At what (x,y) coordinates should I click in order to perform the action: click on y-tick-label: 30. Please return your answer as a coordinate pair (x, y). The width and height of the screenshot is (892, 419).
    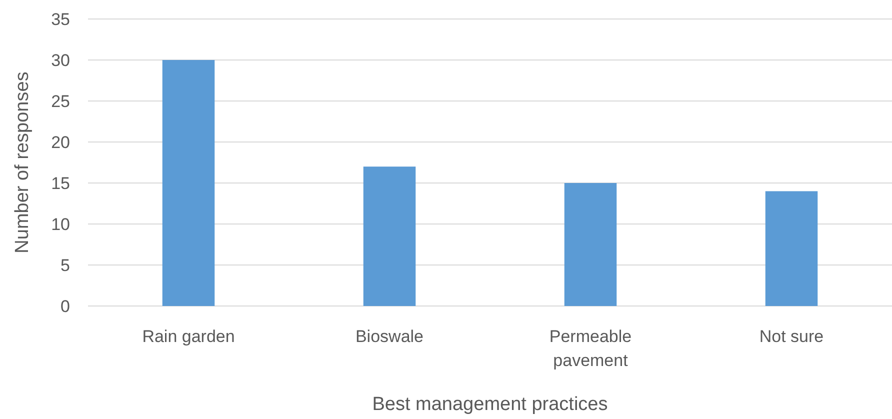
    Looking at the image, I should click on (60, 60).